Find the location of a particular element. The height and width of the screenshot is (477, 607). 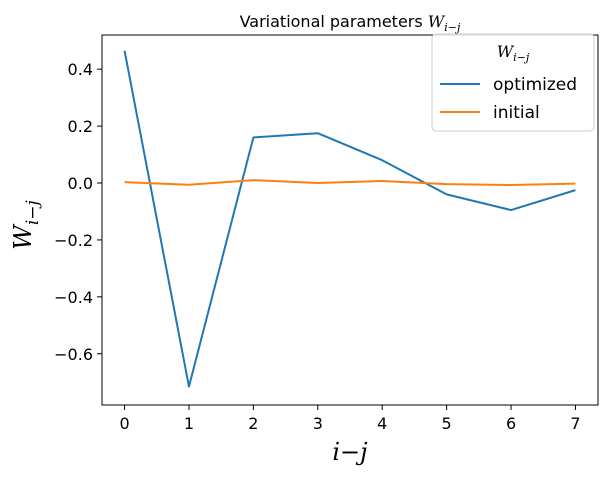

x-tick-label: 0 is located at coordinates (124, 423).